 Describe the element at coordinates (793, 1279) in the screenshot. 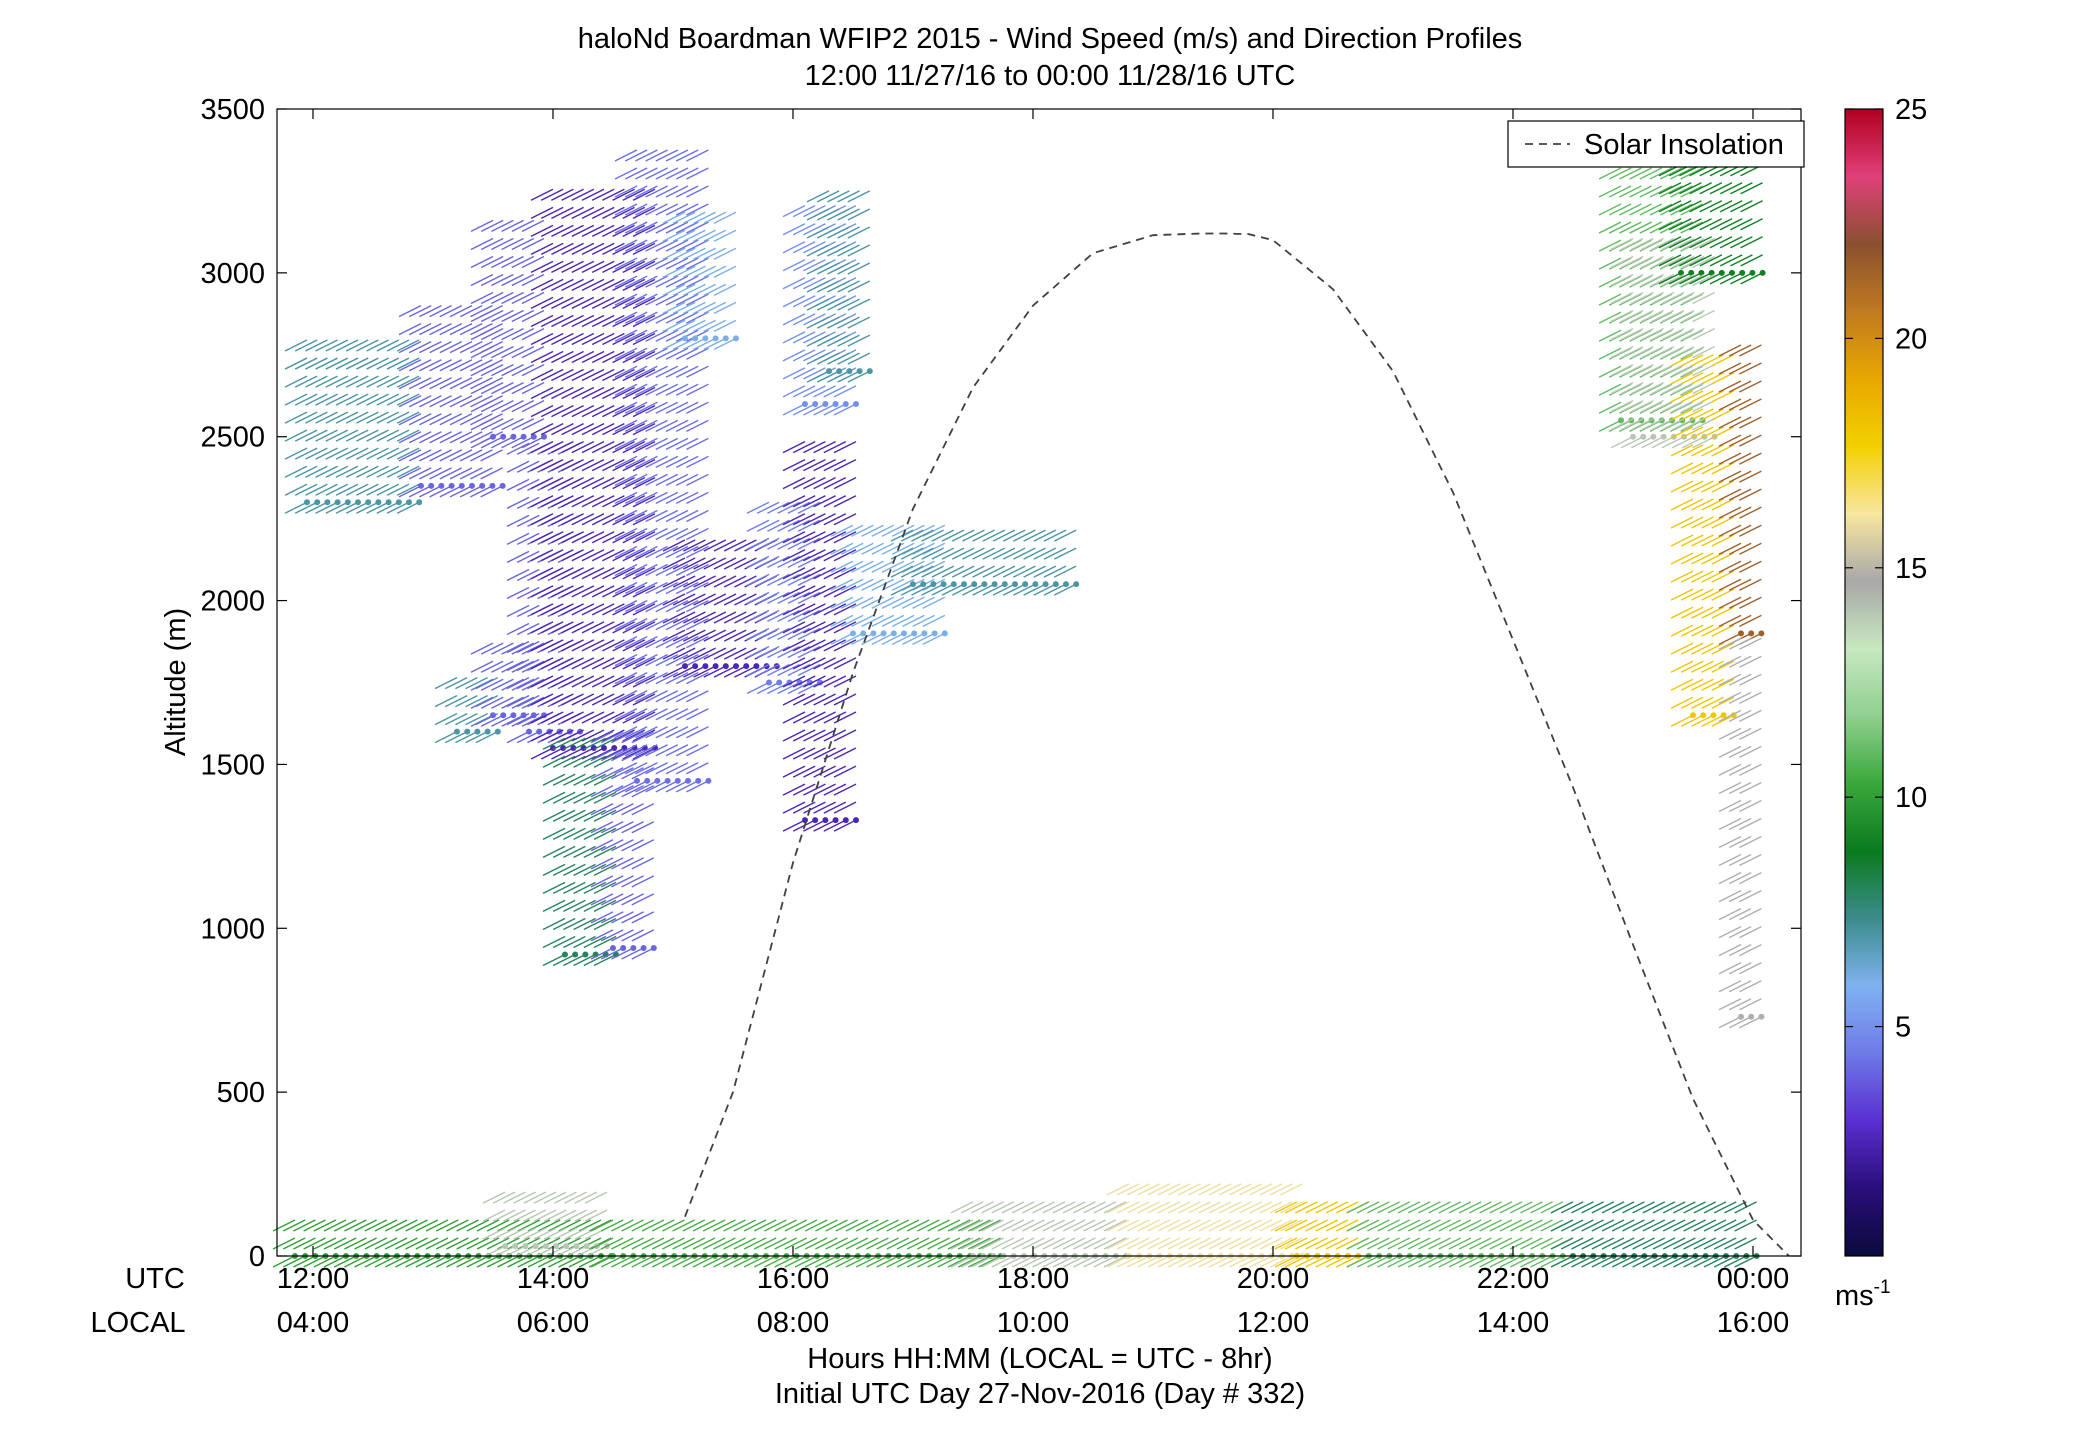

I see `x-tick-label-utc: 16:00` at that location.